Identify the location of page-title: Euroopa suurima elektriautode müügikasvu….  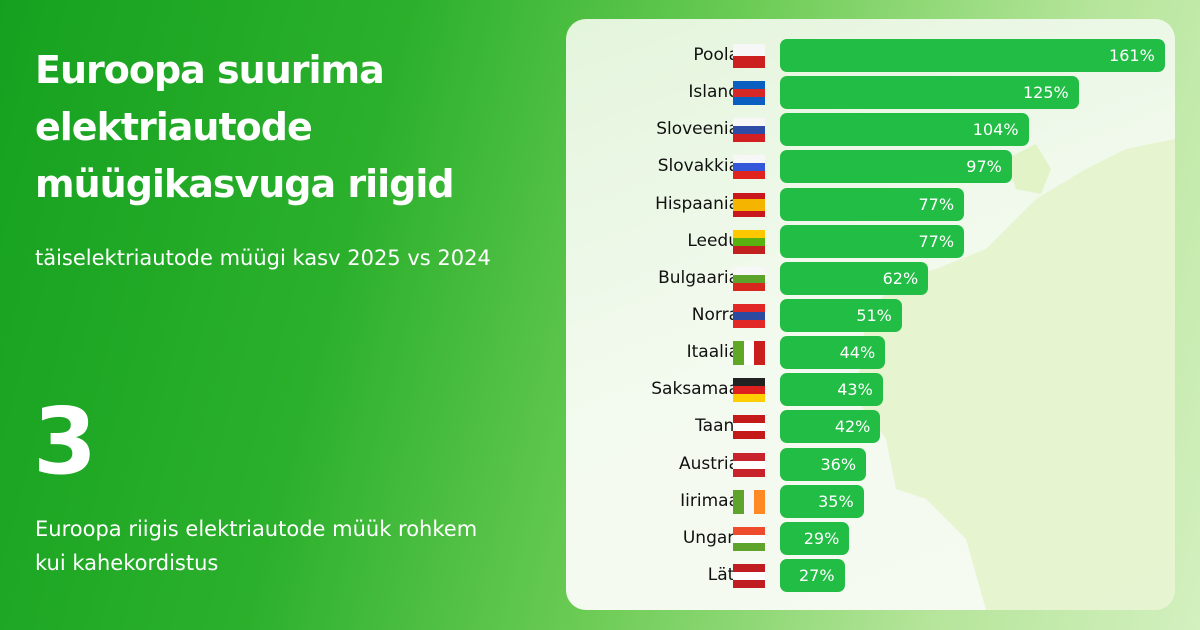
(245, 127).